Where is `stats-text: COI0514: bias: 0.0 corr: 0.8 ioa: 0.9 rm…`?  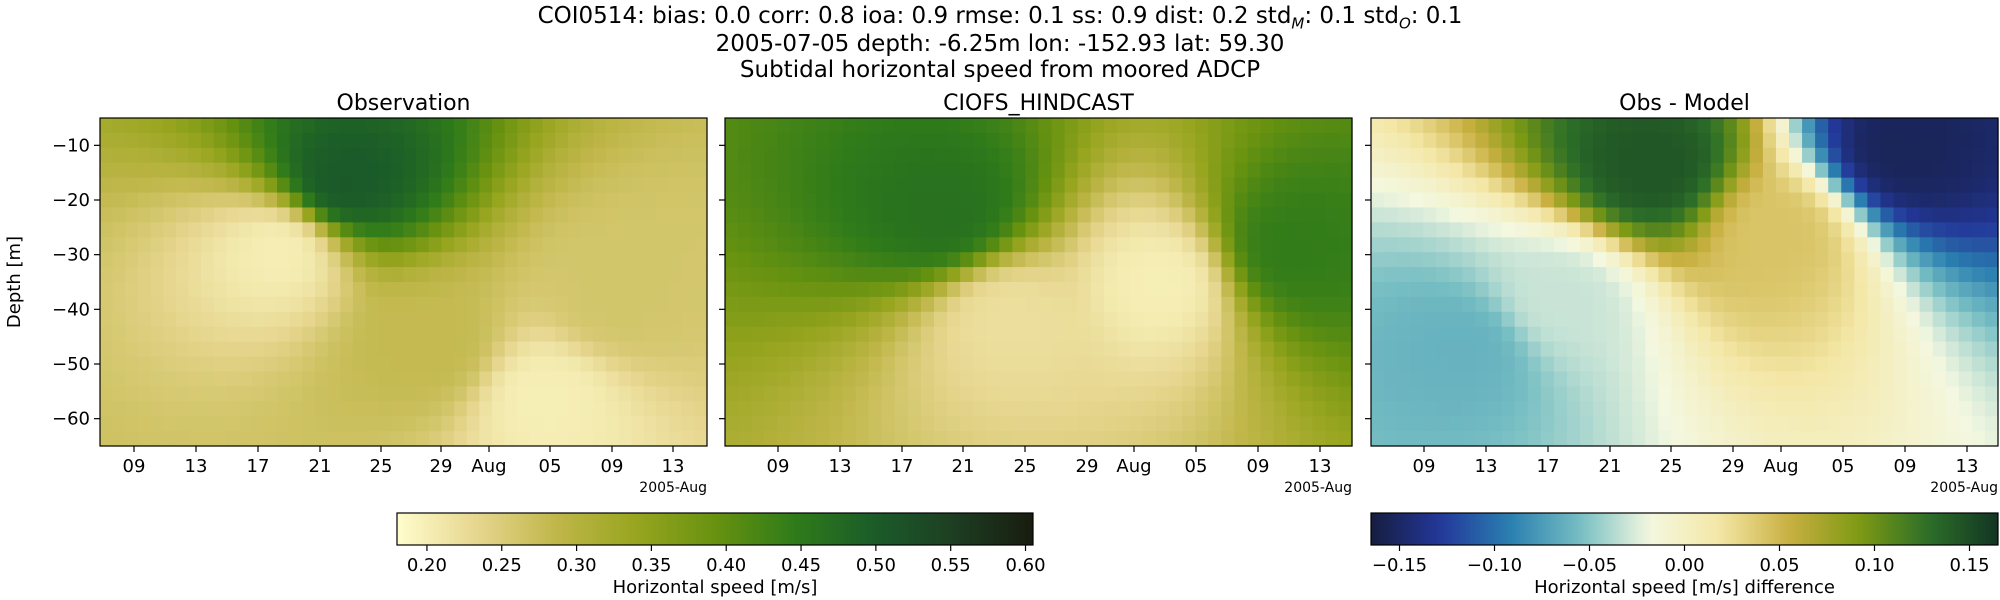 stats-text: COI0514: bias: 0.0 corr: 0.8 ioa: 0.9 rm… is located at coordinates (914, 16).